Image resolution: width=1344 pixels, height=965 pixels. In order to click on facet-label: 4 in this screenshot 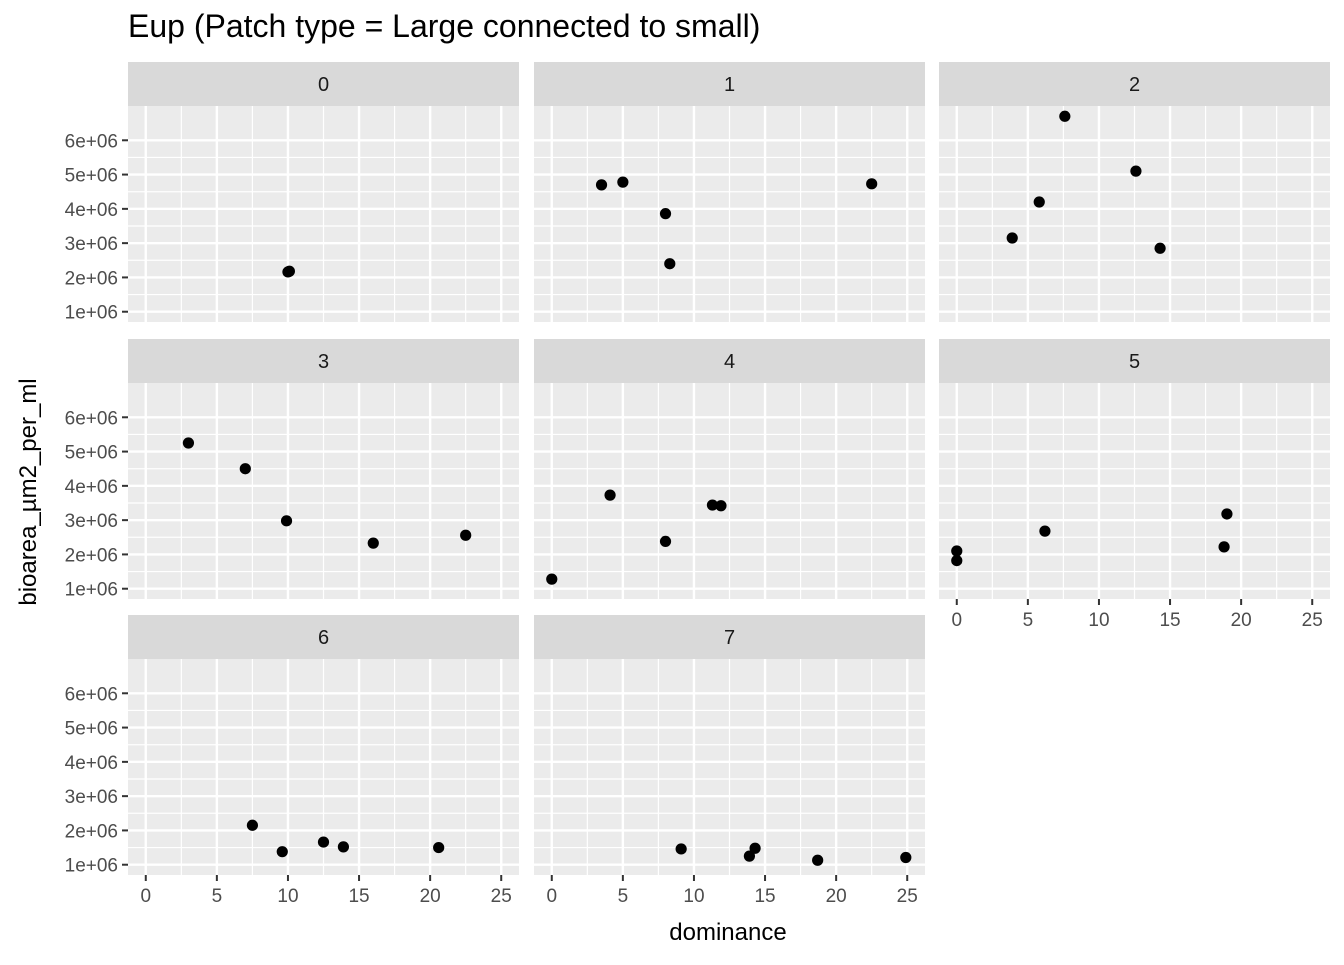, I will do `click(729, 362)`.